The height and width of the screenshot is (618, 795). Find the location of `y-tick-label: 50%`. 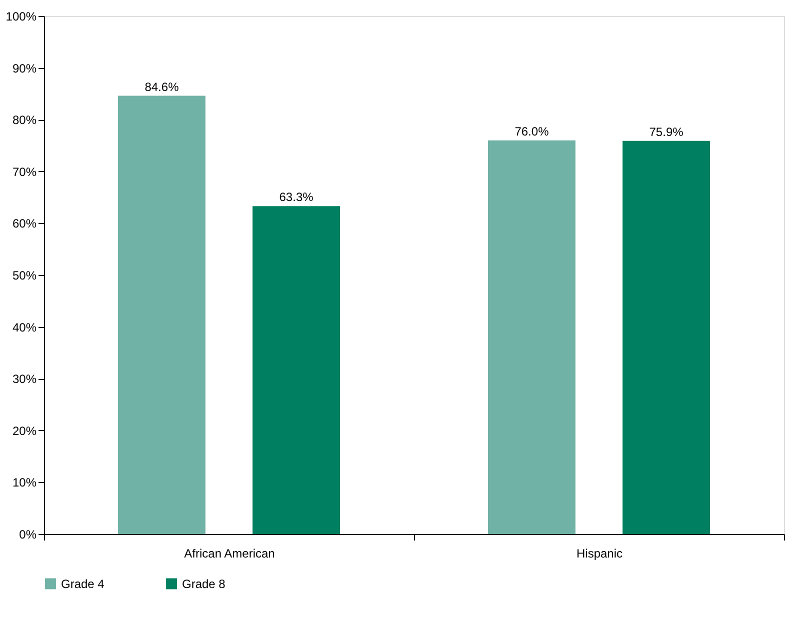

y-tick-label: 50% is located at coordinates (24, 275).